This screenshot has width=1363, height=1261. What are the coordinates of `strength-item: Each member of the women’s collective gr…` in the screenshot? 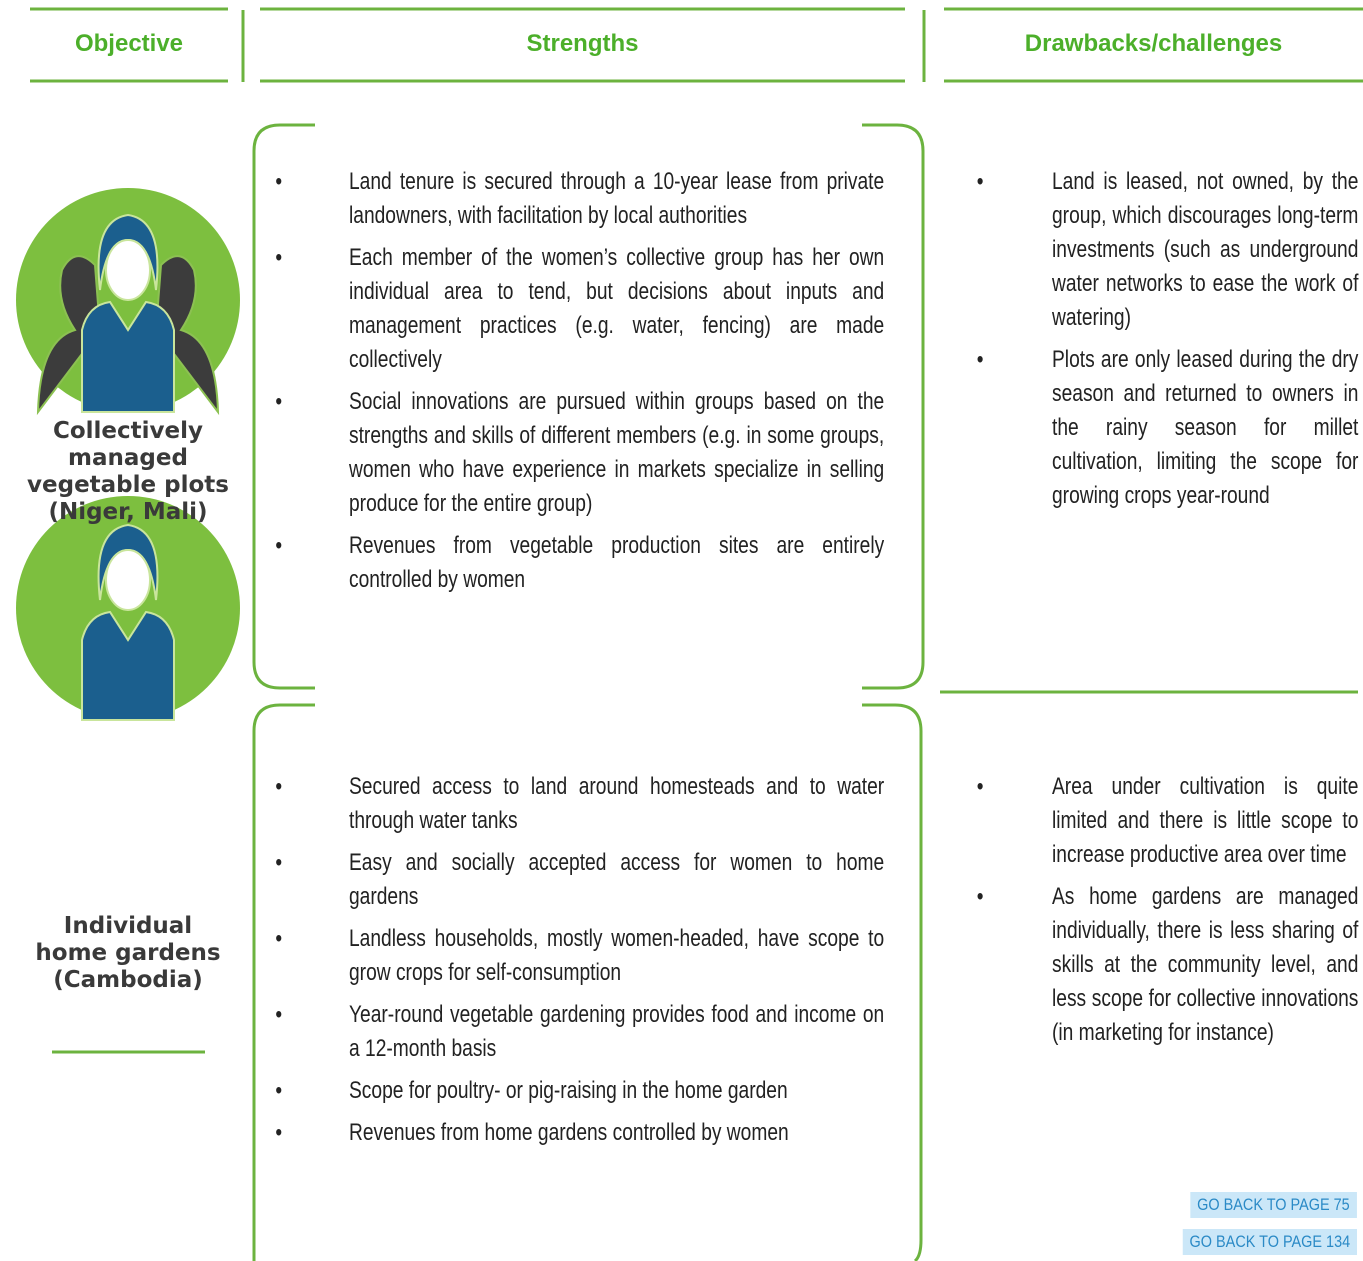 It's located at (579, 309).